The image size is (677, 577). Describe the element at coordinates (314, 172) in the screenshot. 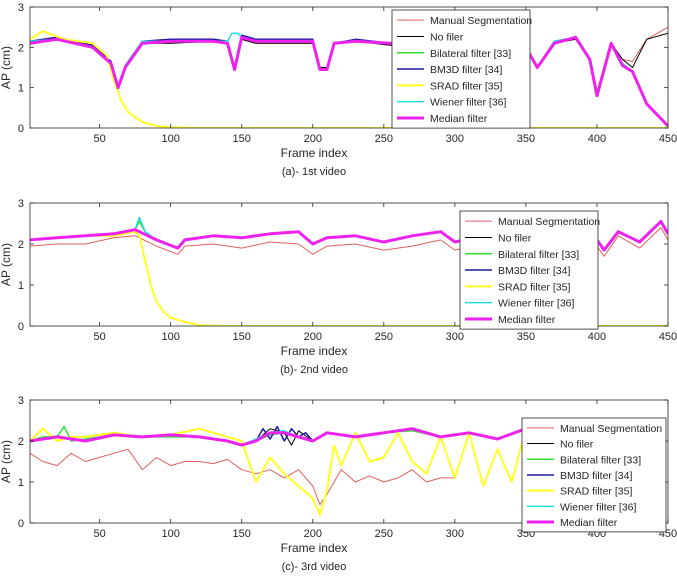

I see `panel-caption: (a)- 1st video` at that location.